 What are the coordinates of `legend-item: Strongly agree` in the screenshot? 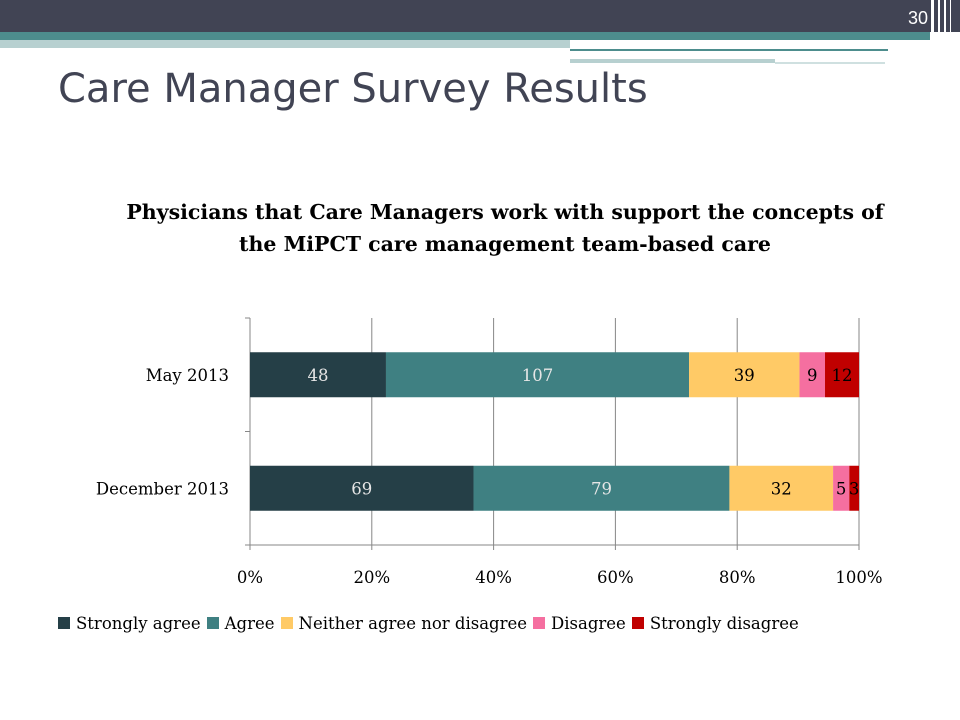 It's located at (129, 623).